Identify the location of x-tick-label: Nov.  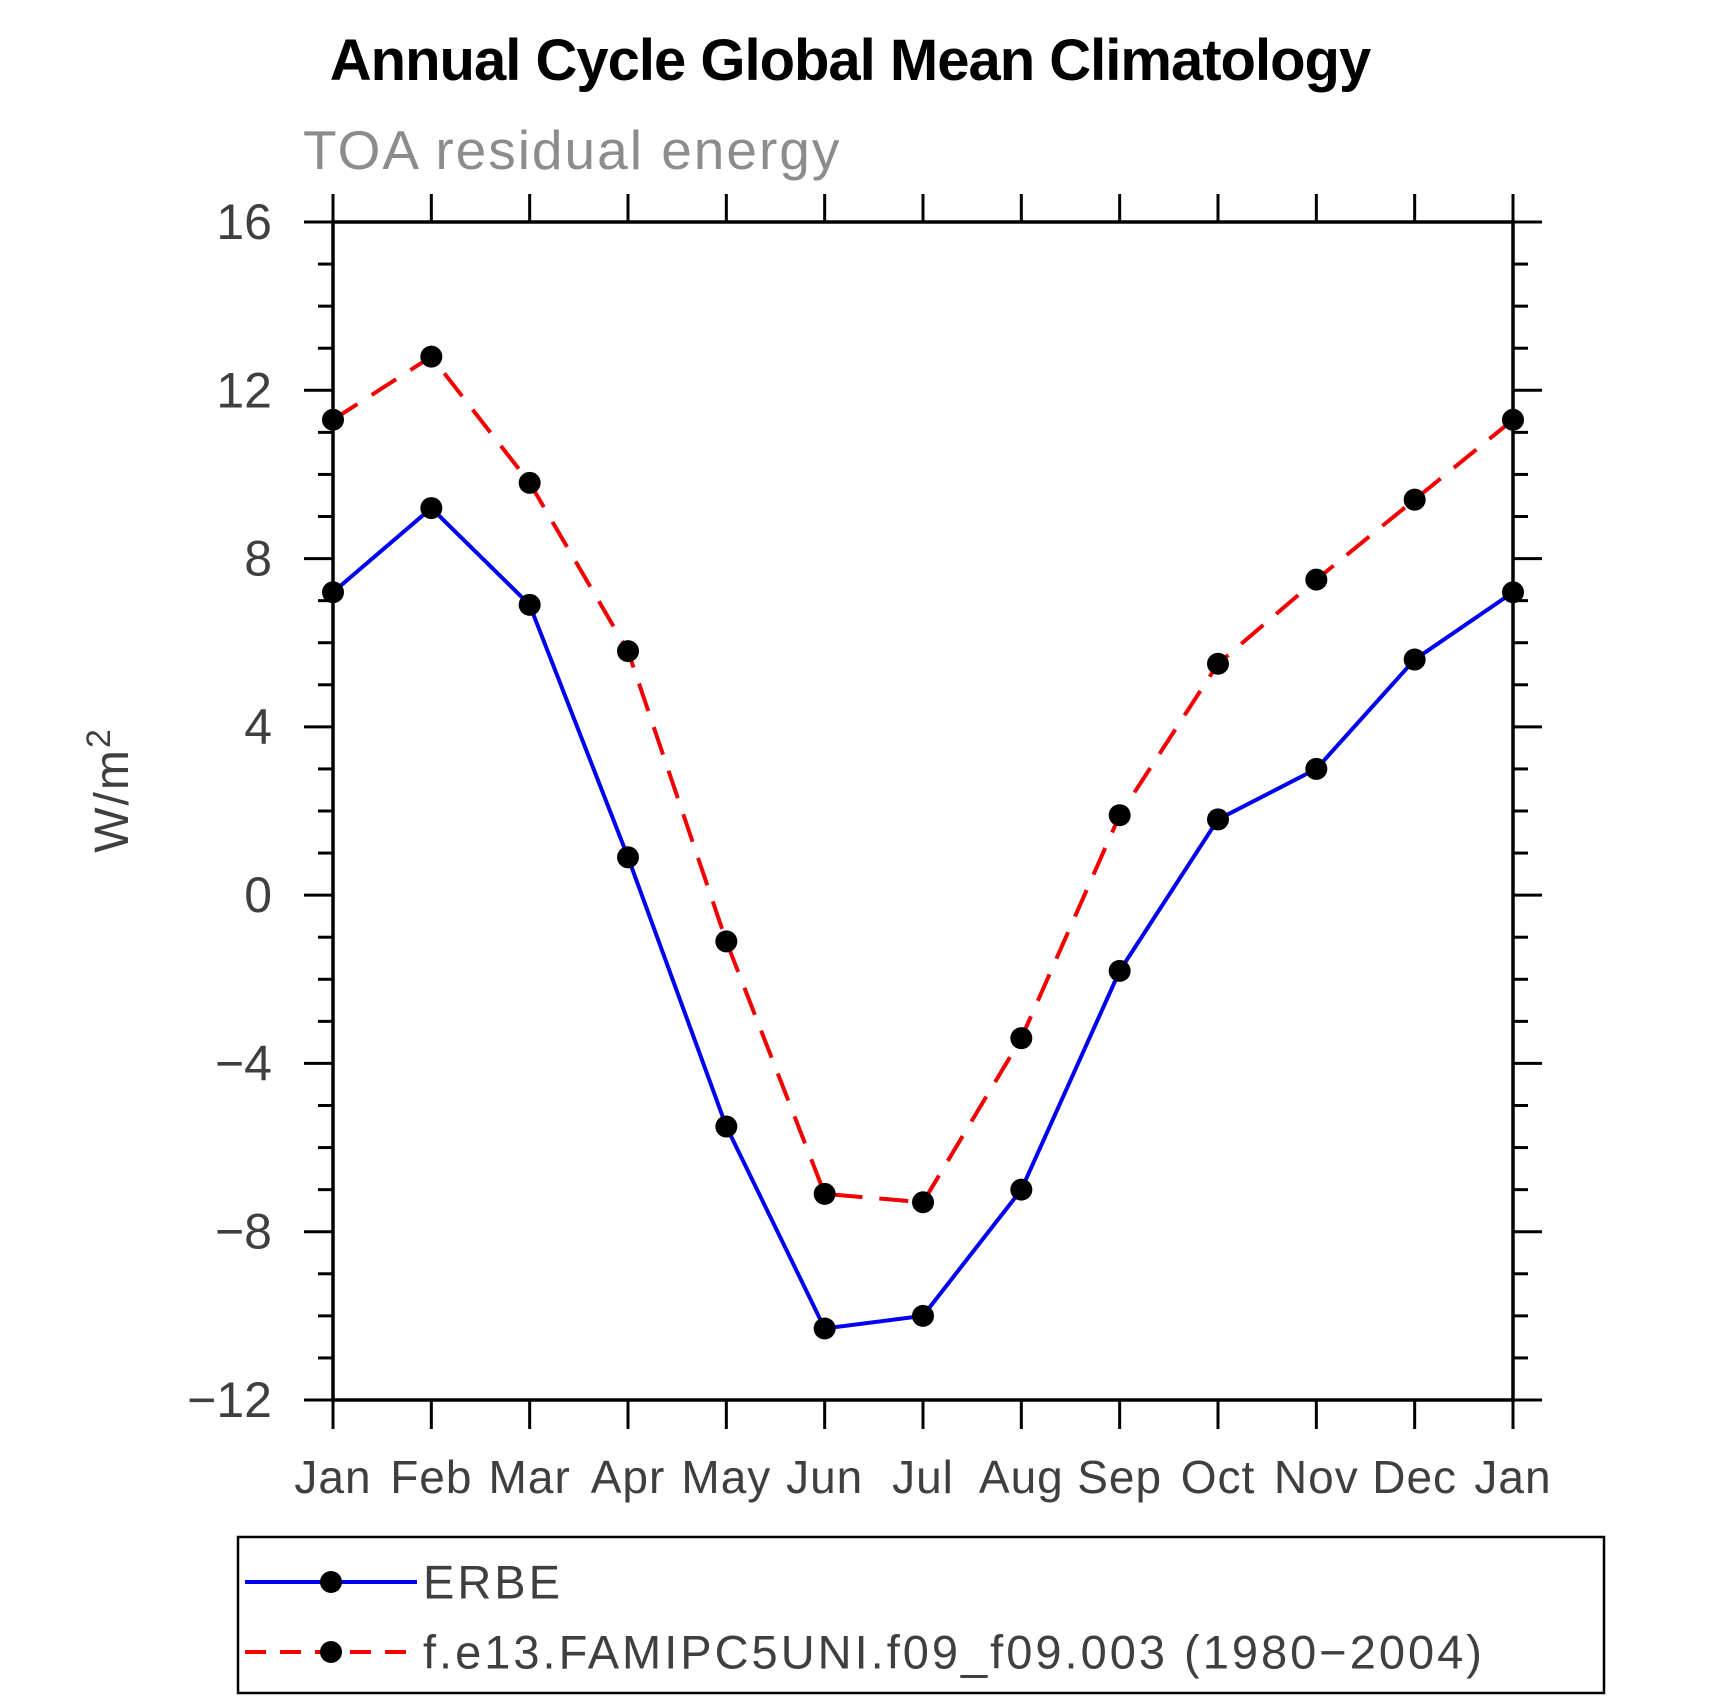
(1316, 1477).